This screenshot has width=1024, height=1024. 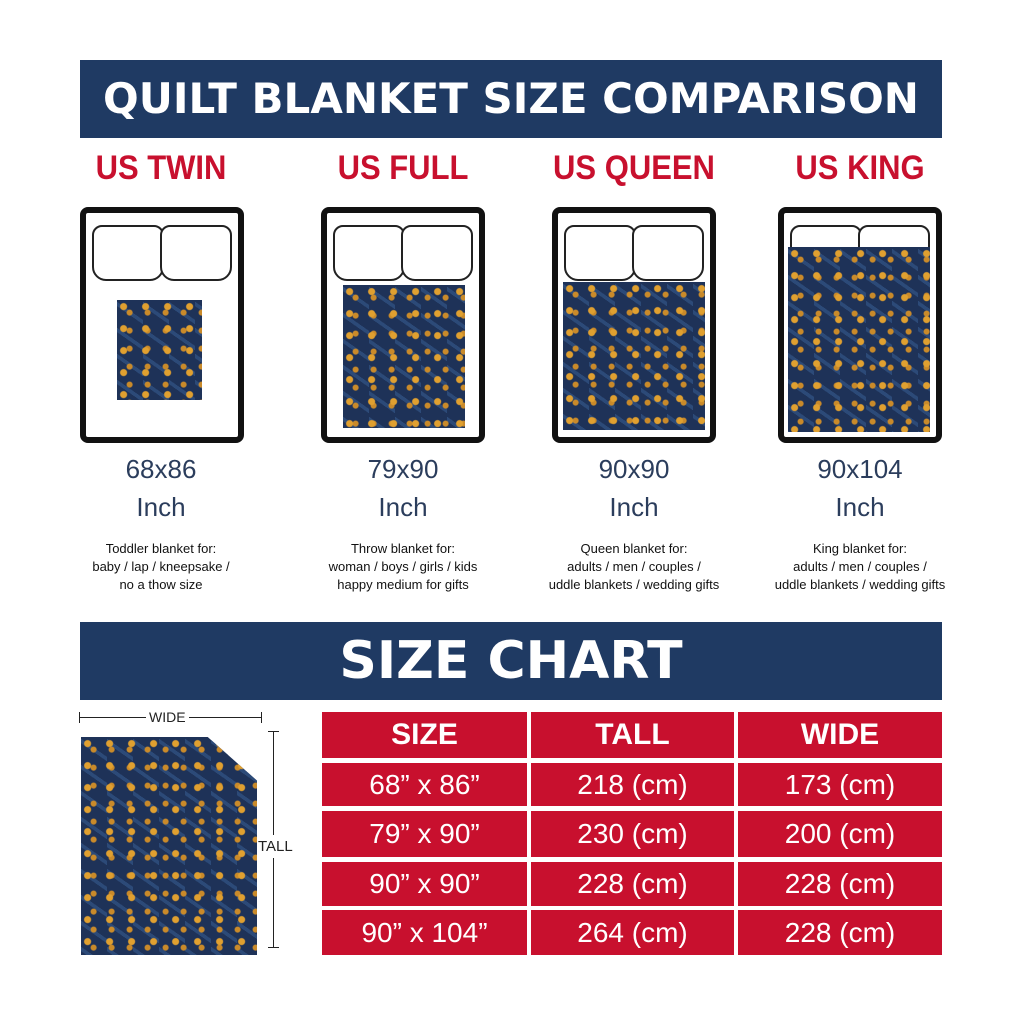 I want to click on wide-label: WIDE, so click(x=167, y=717).